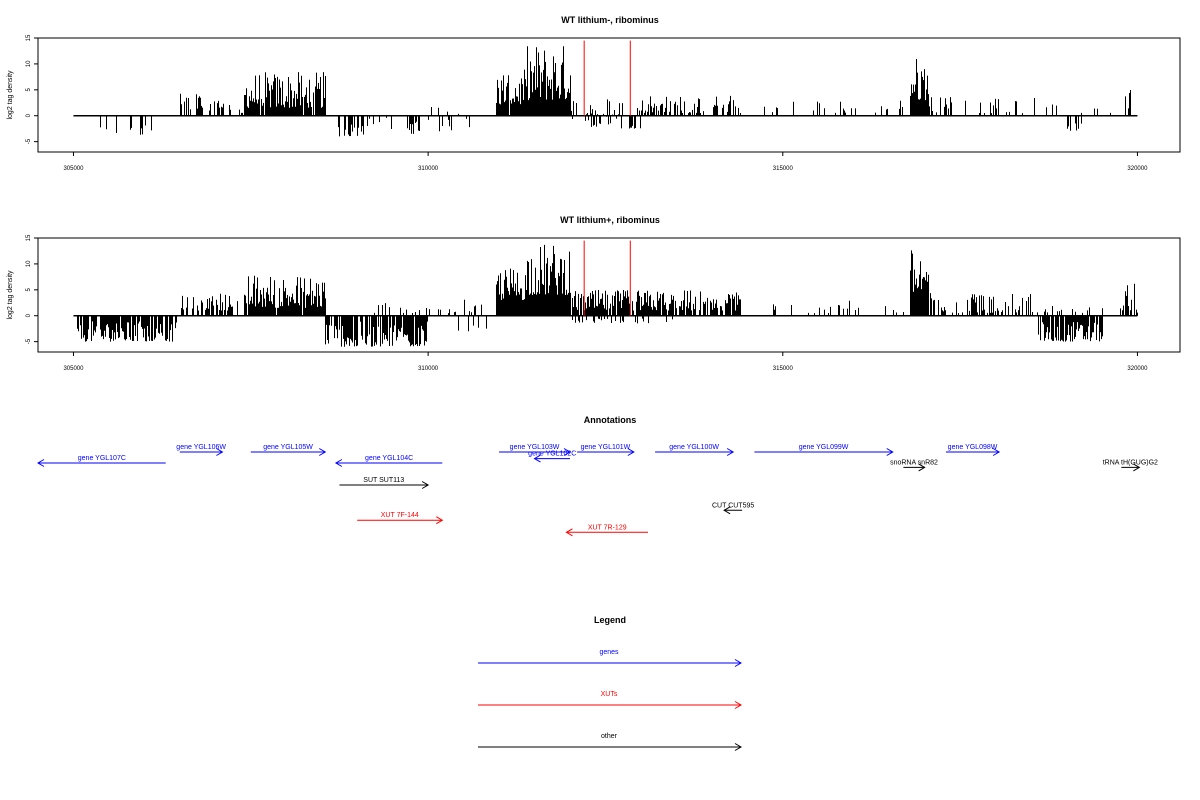 This screenshot has height=800, width=1200. What do you see at coordinates (609, 694) in the screenshot?
I see `legend-label: XUTs` at bounding box center [609, 694].